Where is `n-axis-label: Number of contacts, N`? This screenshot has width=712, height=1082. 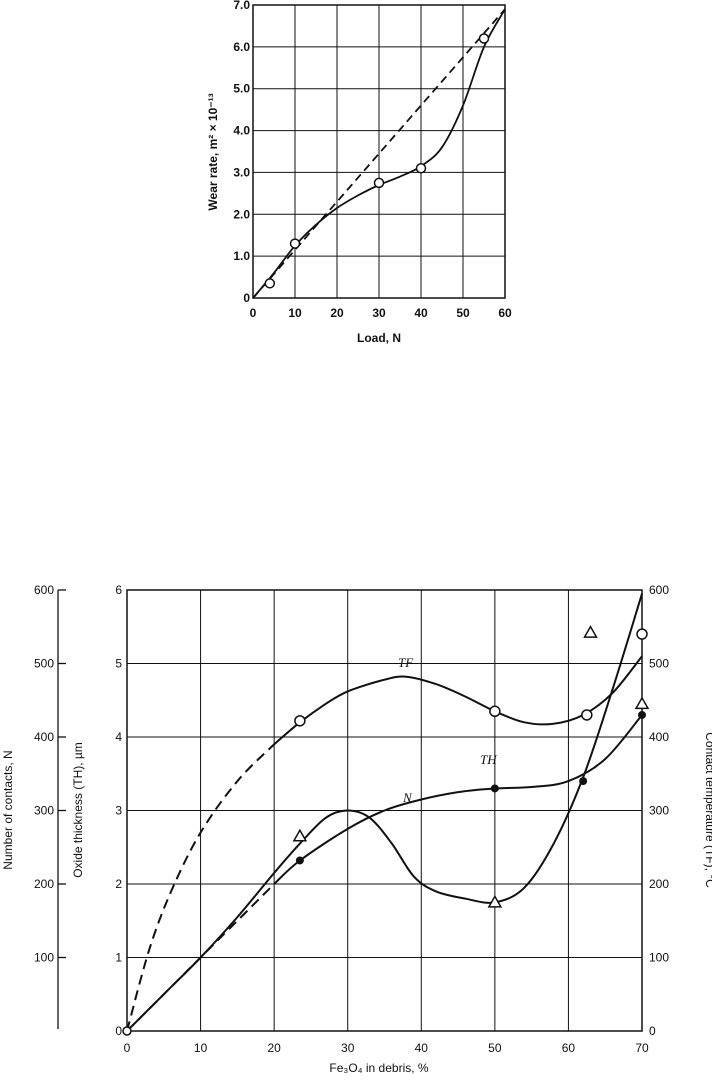
n-axis-label: Number of contacts, N is located at coordinates (8, 809).